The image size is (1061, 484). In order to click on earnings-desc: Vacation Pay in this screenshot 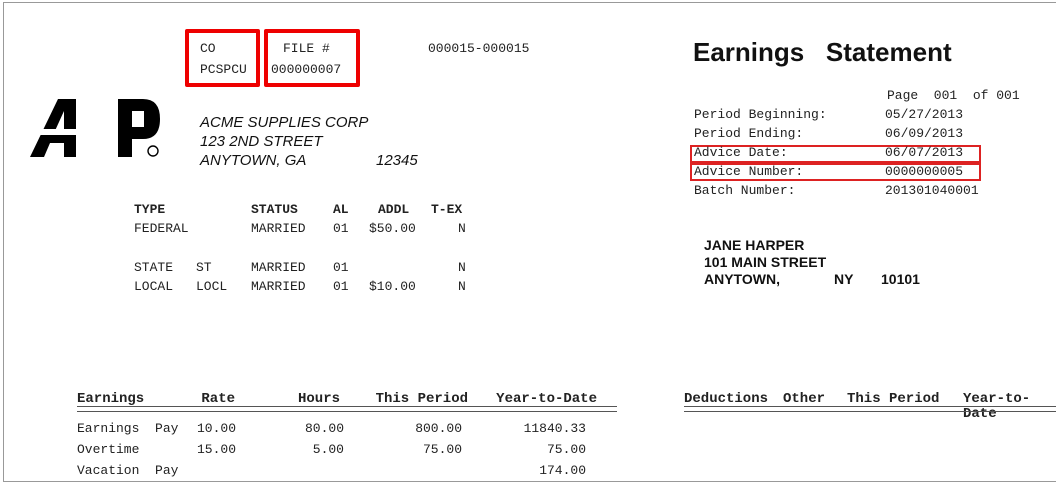, I will do `click(128, 470)`.